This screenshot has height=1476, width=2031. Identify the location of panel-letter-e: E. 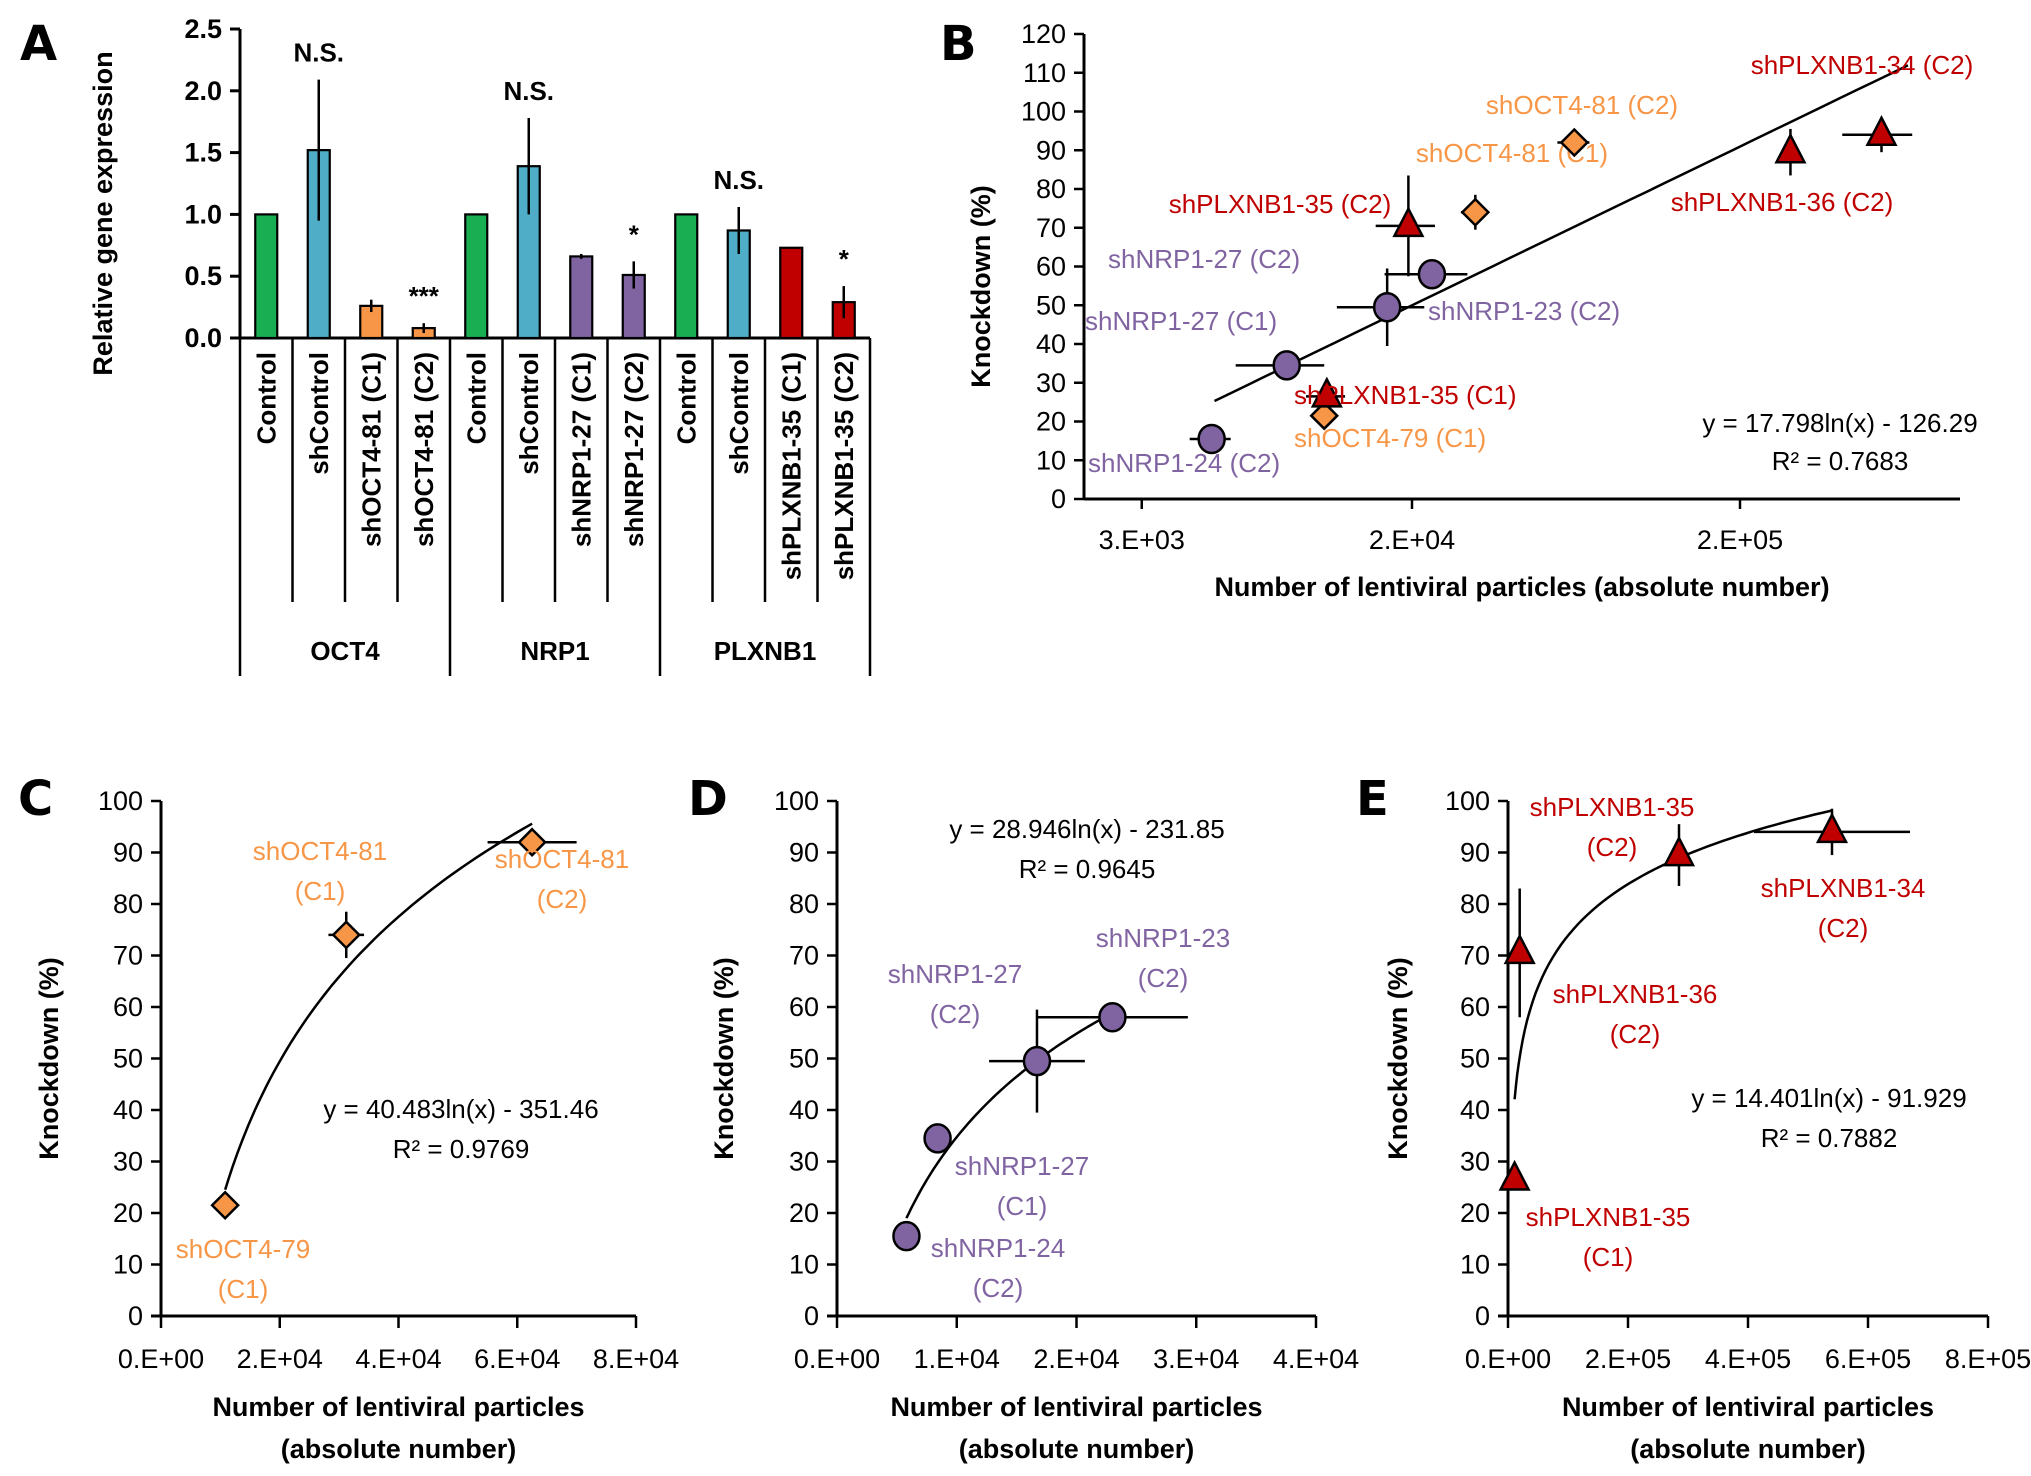
(1372, 799).